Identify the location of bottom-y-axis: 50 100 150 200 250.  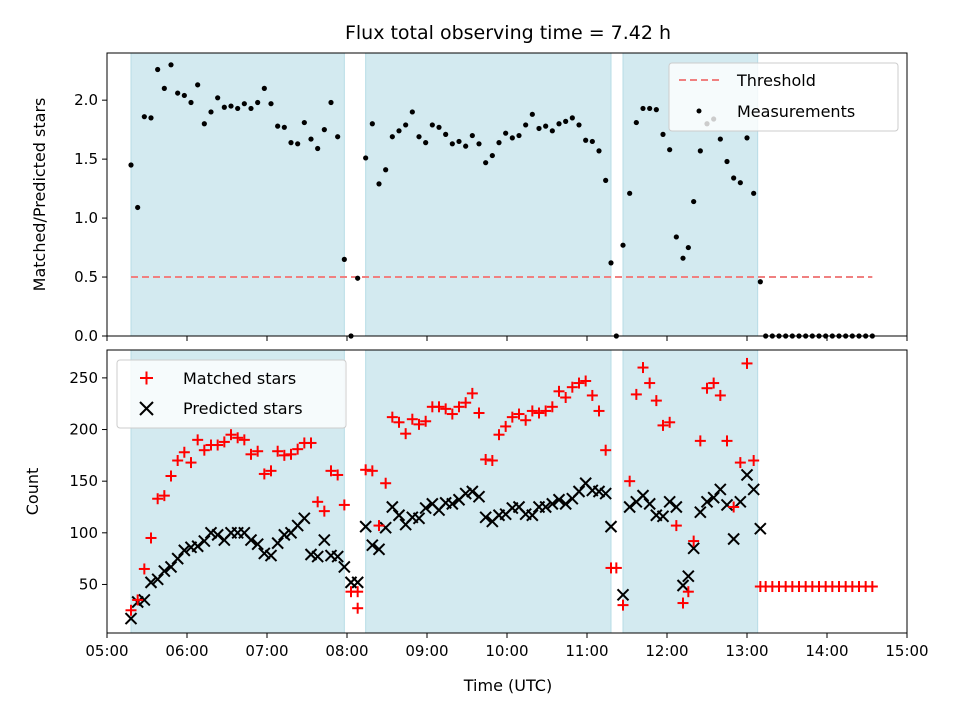
(88, 481).